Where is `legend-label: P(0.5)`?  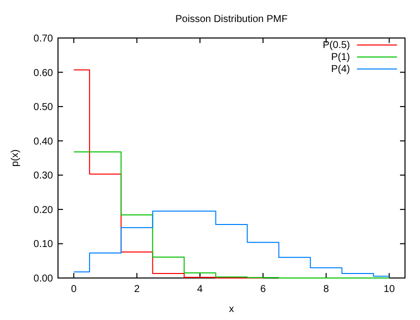
legend-label: P(0.5) is located at coordinates (336, 45).